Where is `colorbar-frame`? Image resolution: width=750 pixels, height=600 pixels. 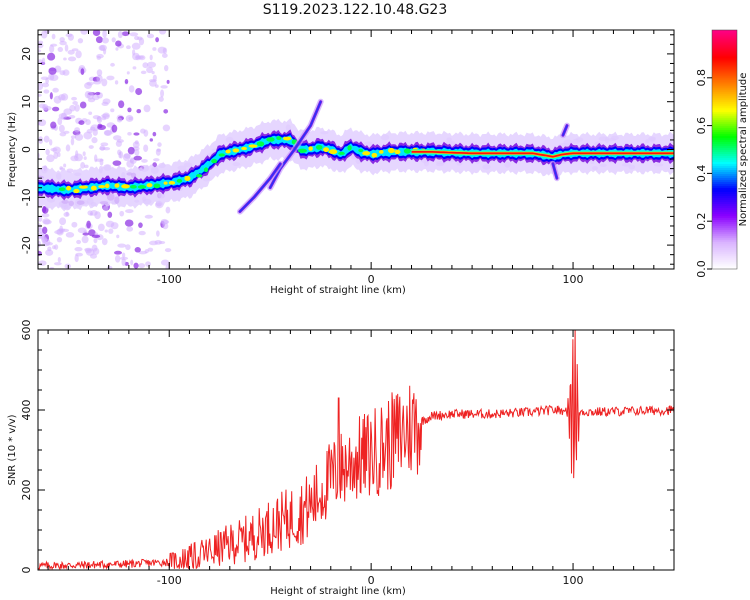 colorbar-frame is located at coordinates (724, 149).